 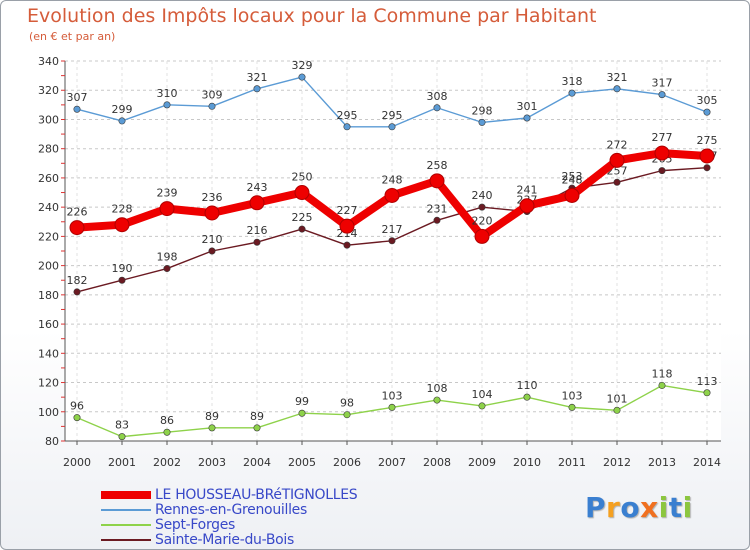 What do you see at coordinates (122, 268) in the screenshot?
I see `data-label: 190` at bounding box center [122, 268].